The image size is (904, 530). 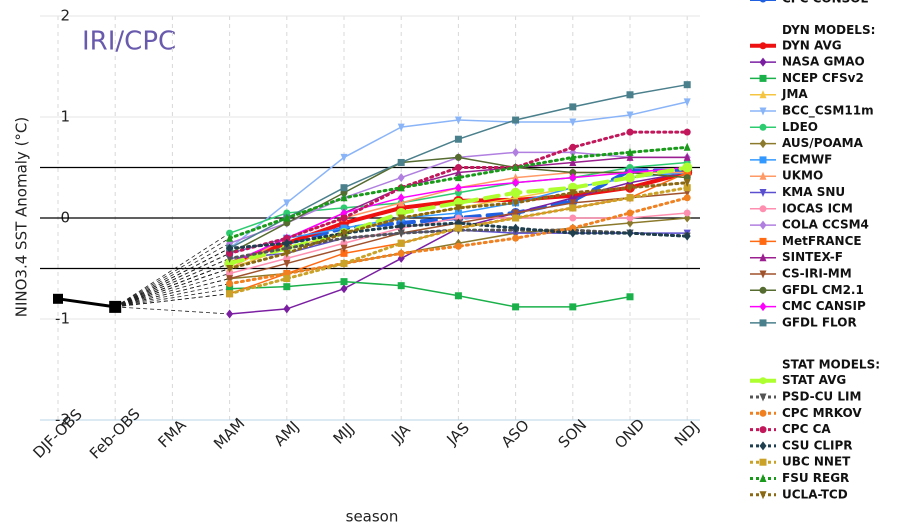 I want to click on x-tick-label: ASO, so click(x=515, y=433).